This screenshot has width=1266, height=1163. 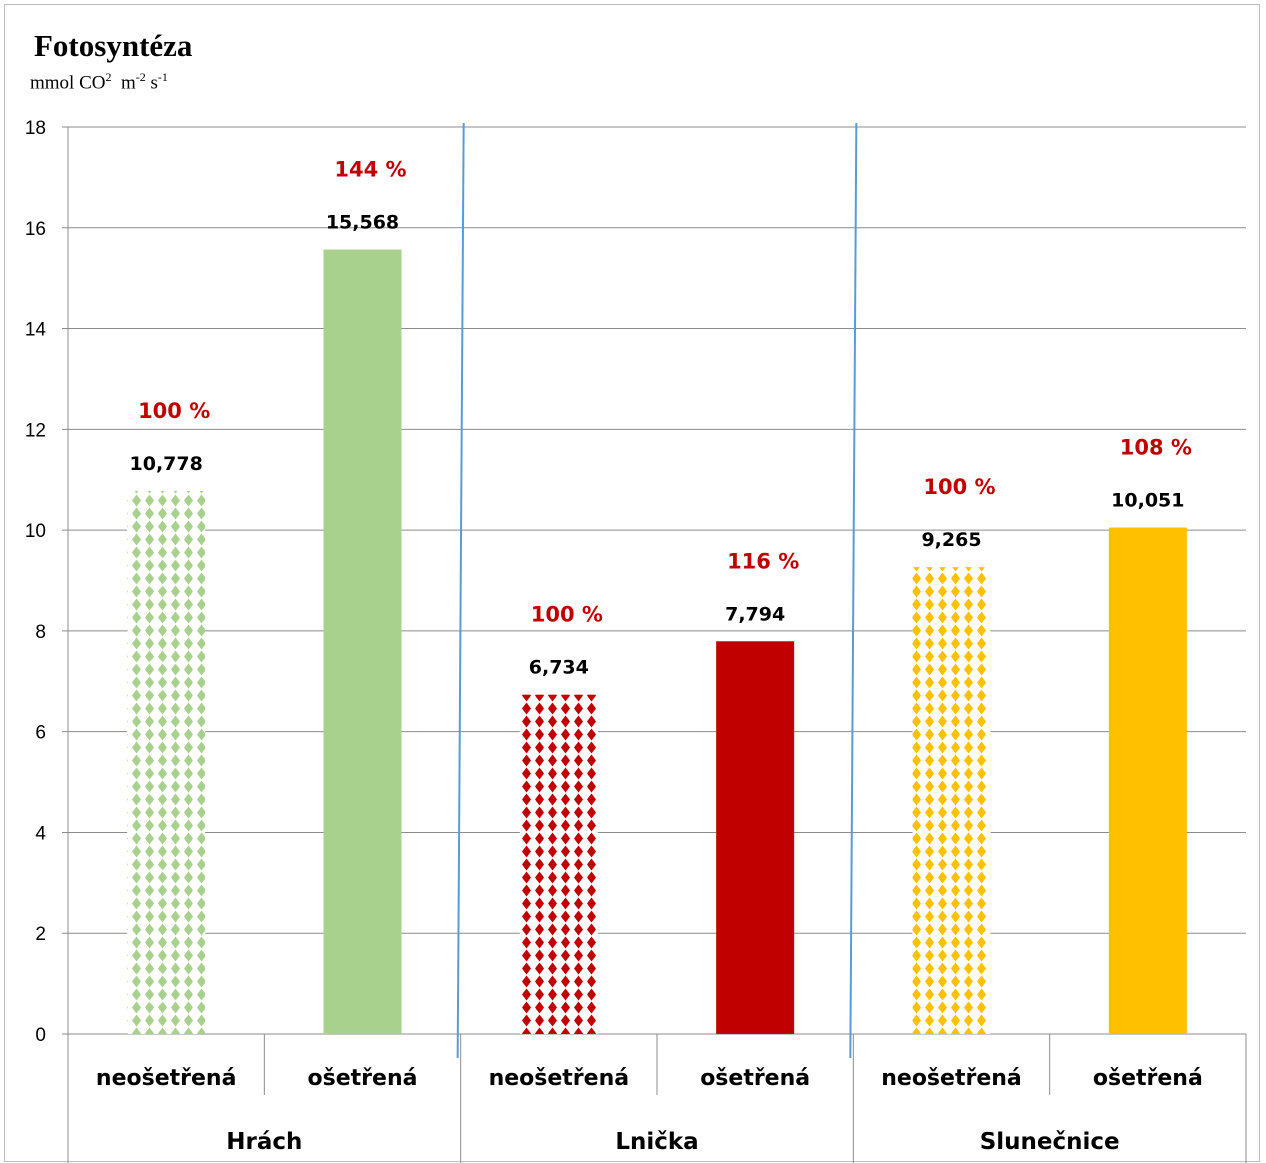 I want to click on y-tick-label: 16, so click(x=35, y=229).